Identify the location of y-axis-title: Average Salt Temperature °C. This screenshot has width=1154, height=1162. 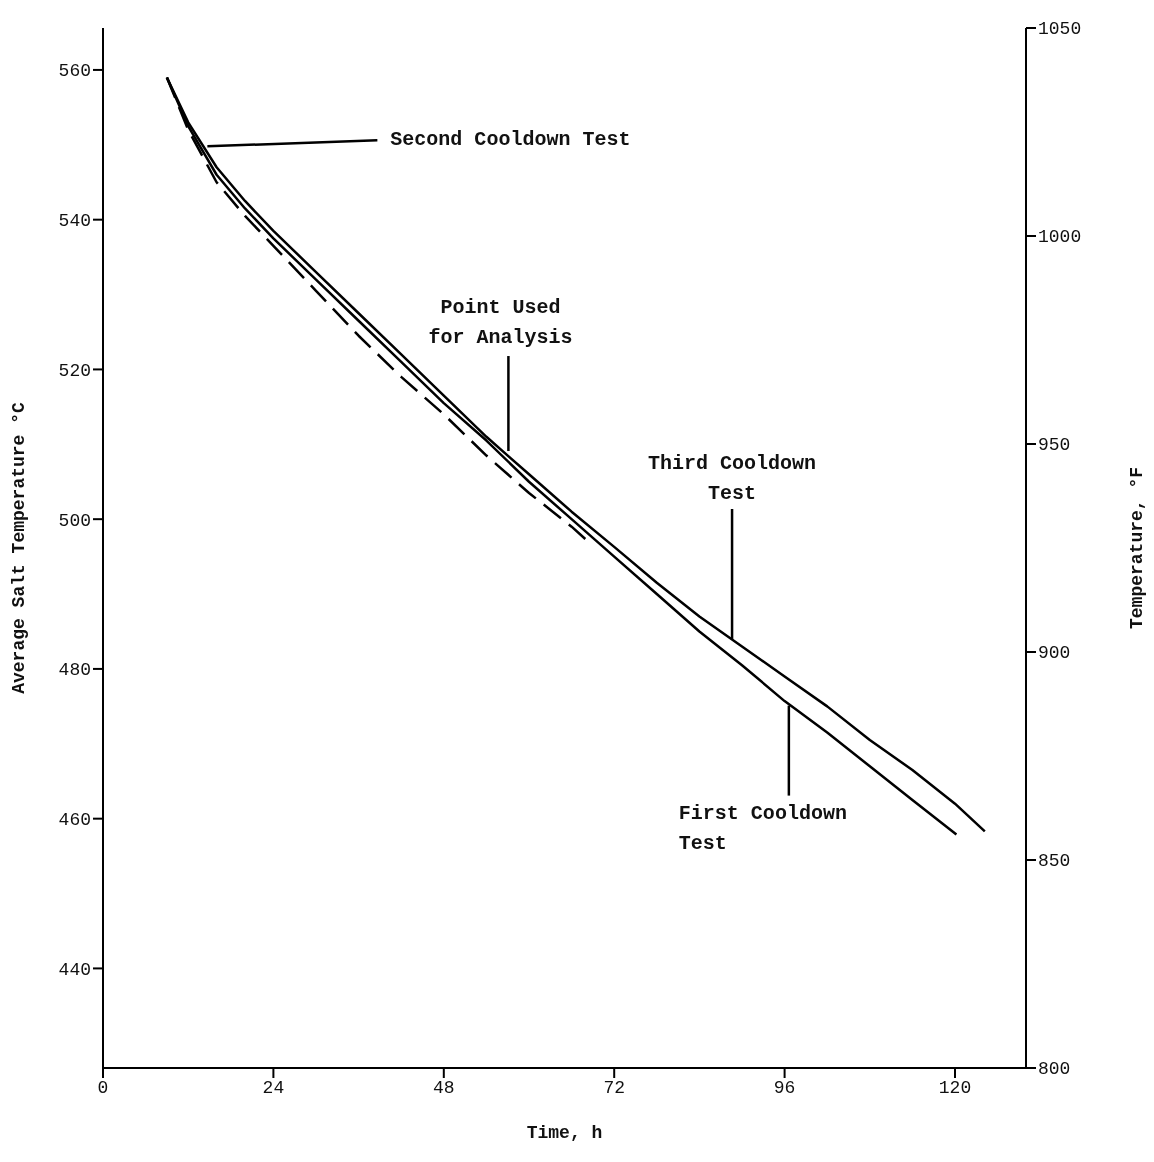
(19, 547).